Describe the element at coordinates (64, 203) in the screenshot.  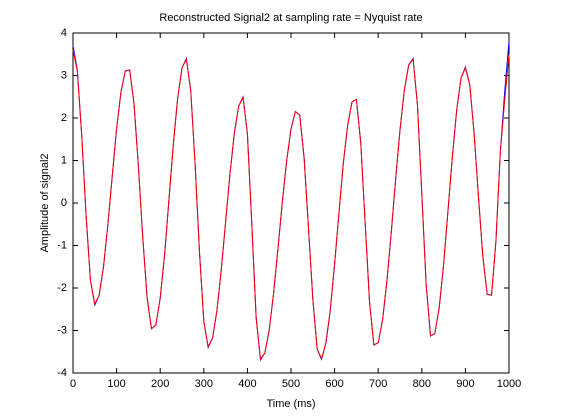
I see `y-tick-label: 0` at that location.